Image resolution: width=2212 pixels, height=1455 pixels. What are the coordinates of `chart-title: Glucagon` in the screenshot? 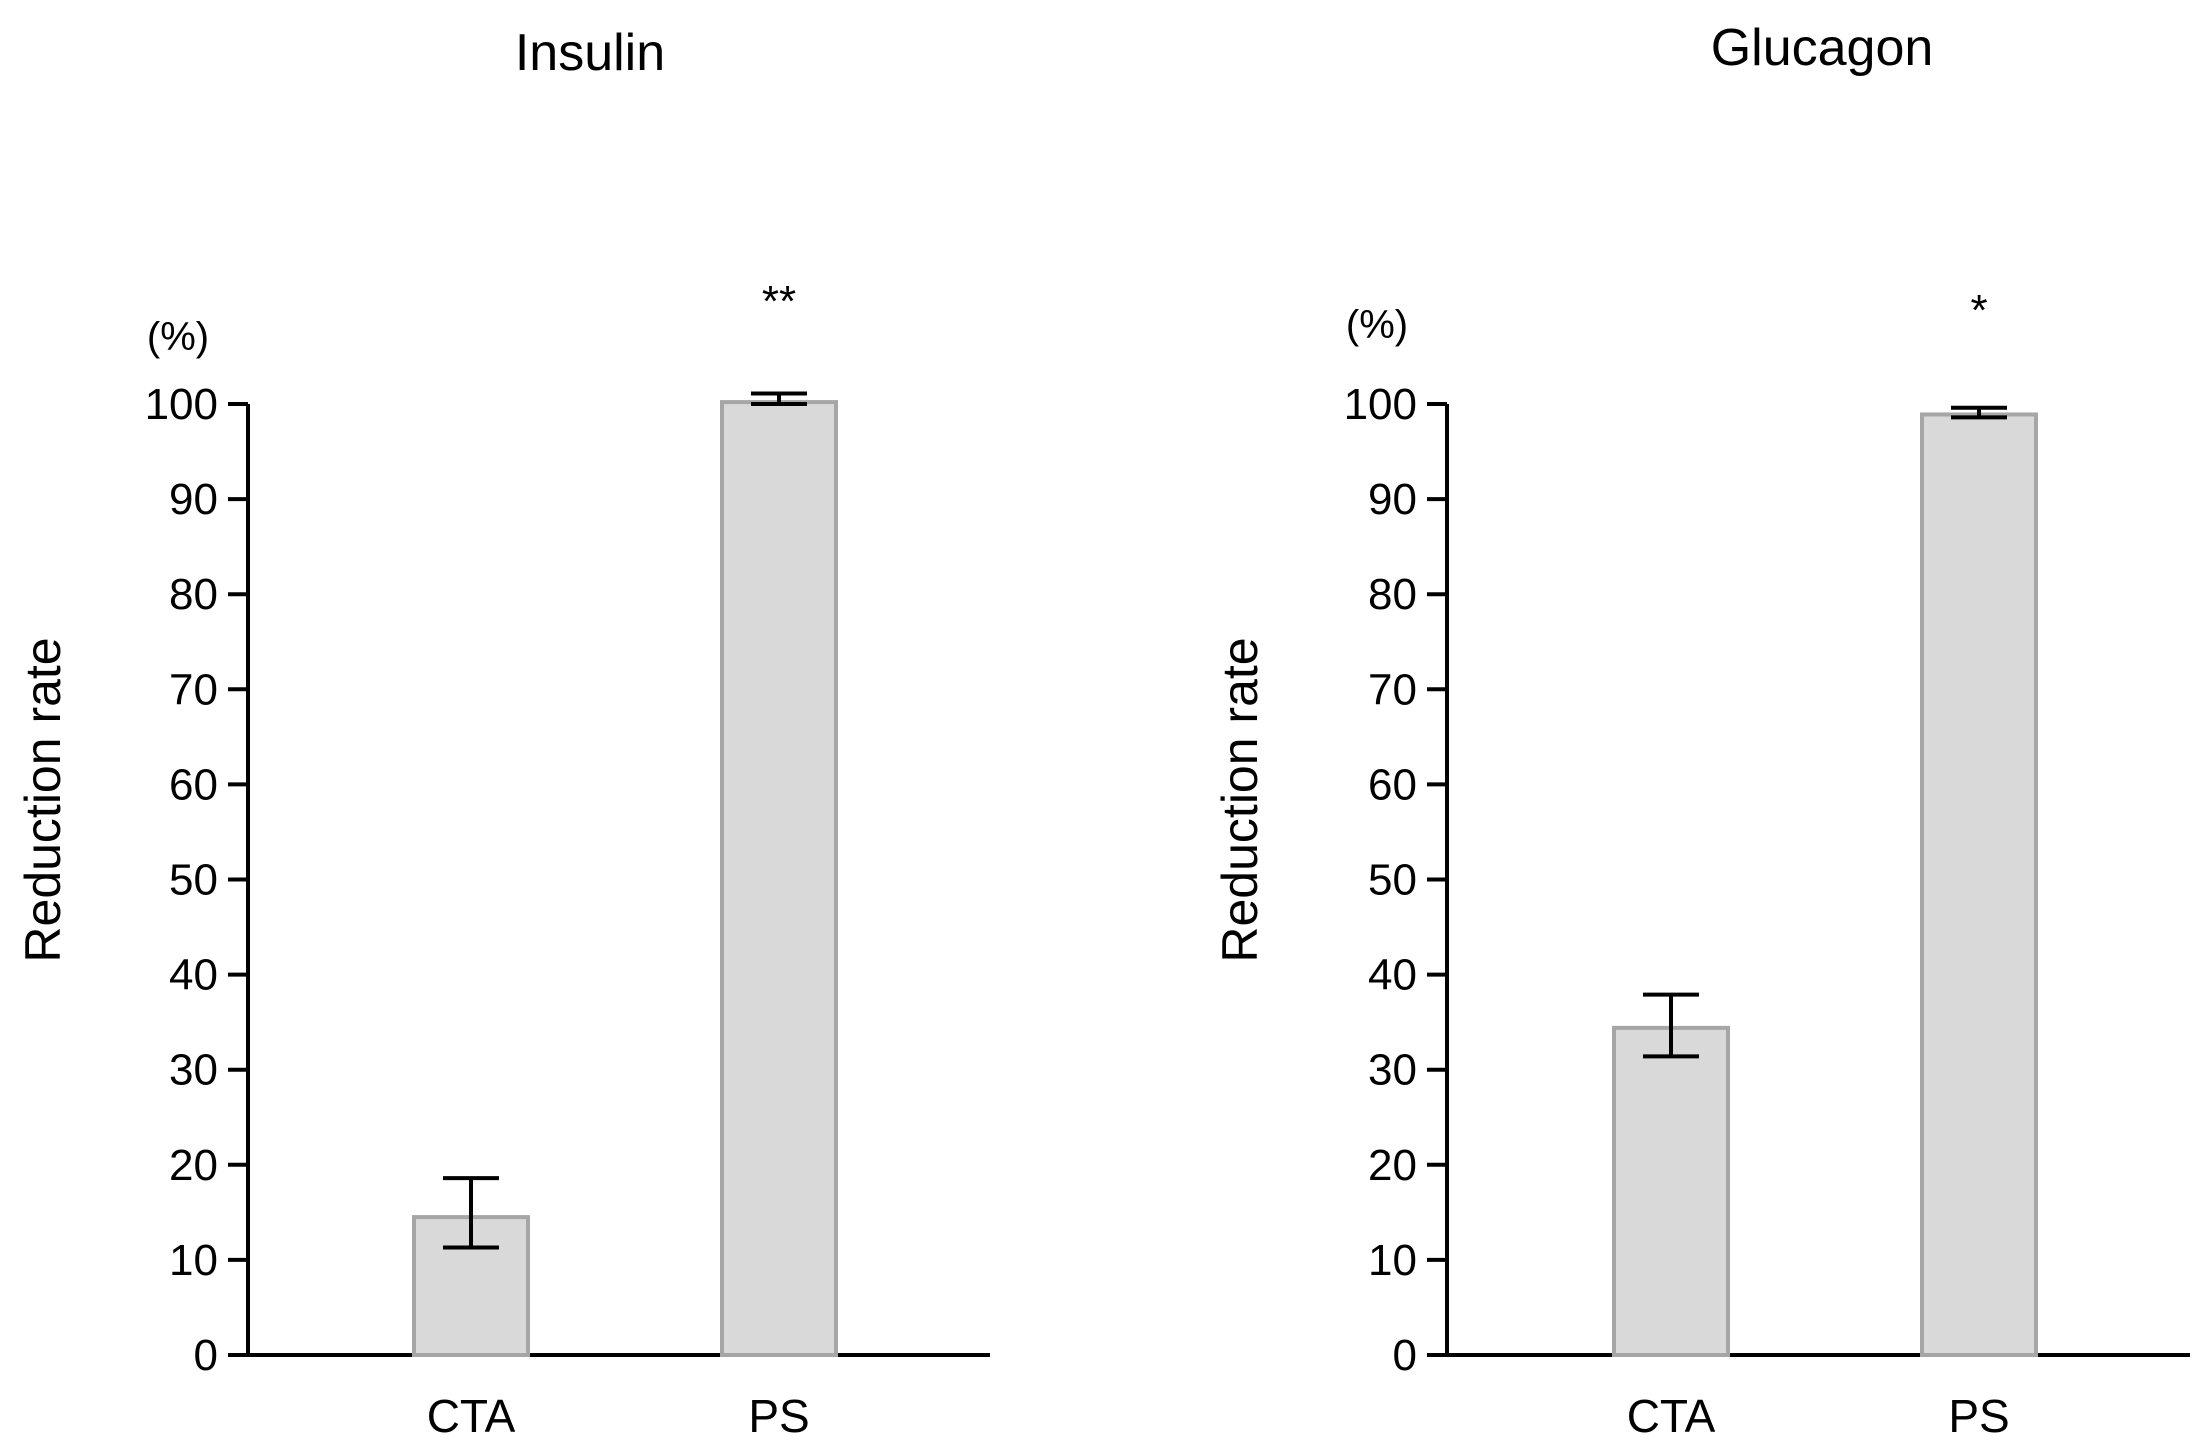 It's located at (1822, 48).